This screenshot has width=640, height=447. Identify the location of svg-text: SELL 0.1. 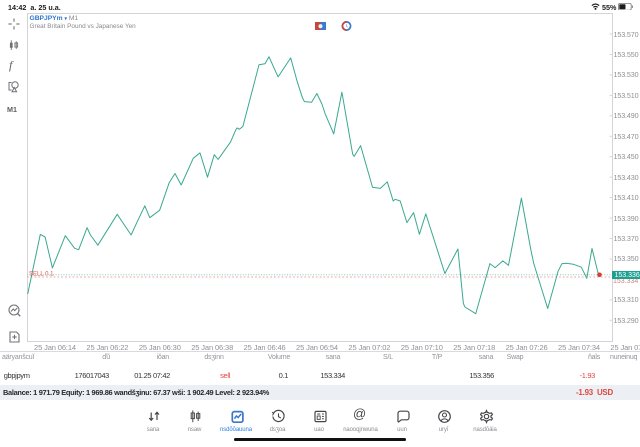
(41, 275).